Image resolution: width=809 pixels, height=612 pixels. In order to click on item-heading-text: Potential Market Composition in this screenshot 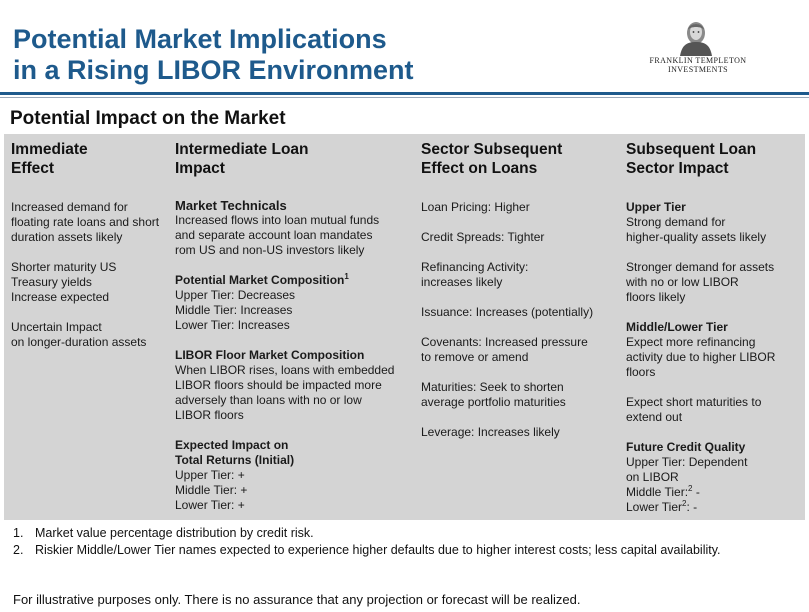, I will do `click(260, 280)`.